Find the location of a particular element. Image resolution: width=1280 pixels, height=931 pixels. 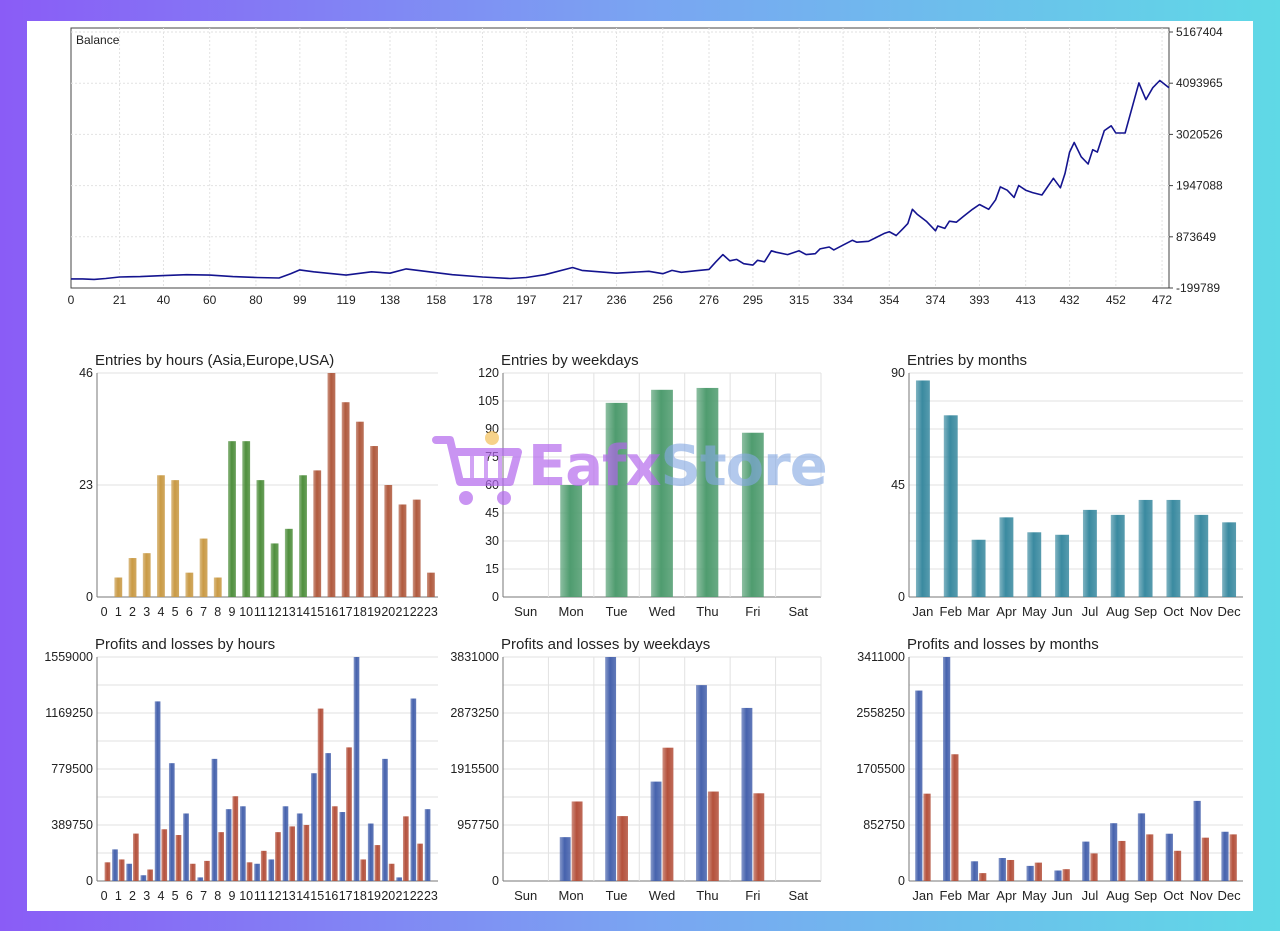

entries_hours-x-tick: 22 is located at coordinates (417, 612).